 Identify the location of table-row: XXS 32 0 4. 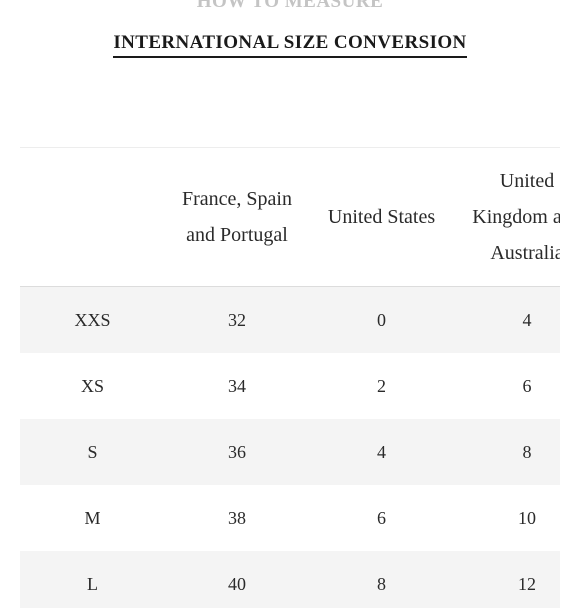
(290, 319).